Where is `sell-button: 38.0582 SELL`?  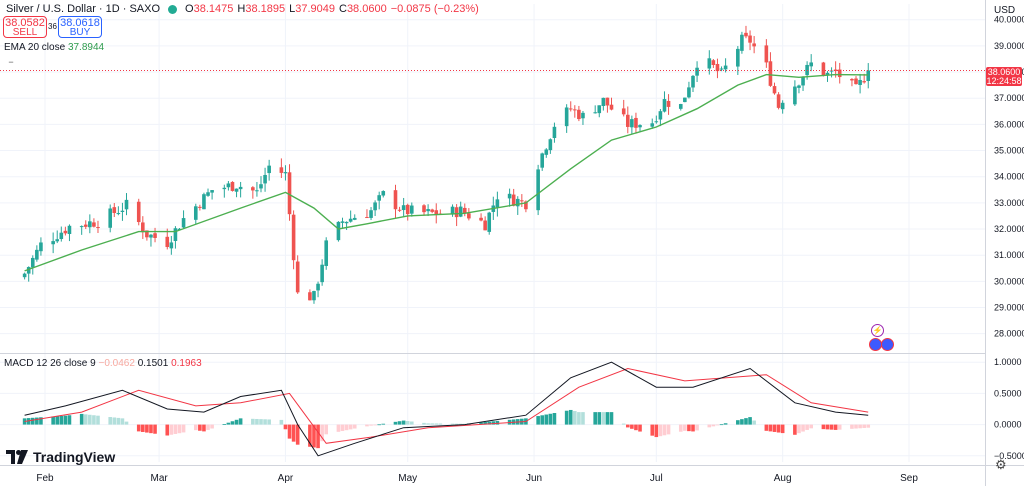 sell-button: 38.0582 SELL is located at coordinates (25, 27).